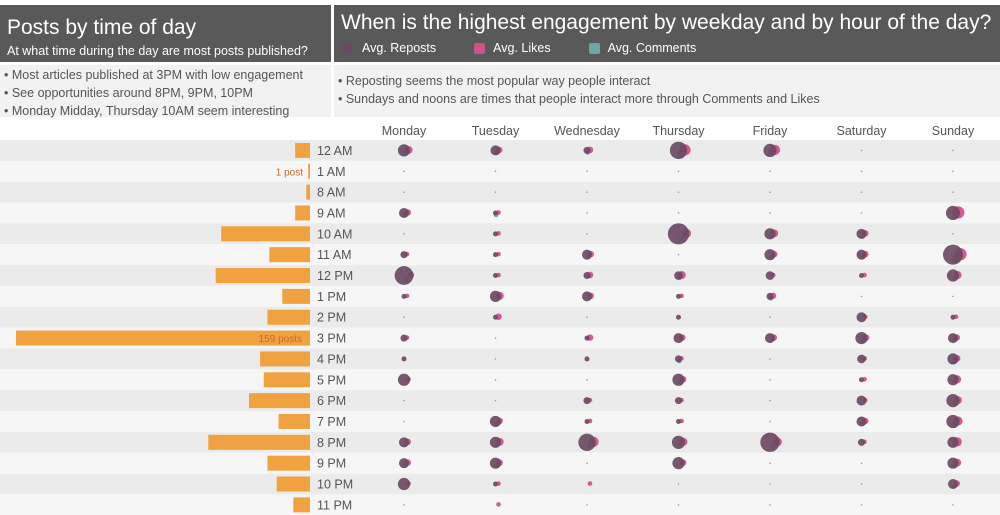  What do you see at coordinates (102, 27) in the screenshot?
I see `left-chart-title: Posts by time of day` at bounding box center [102, 27].